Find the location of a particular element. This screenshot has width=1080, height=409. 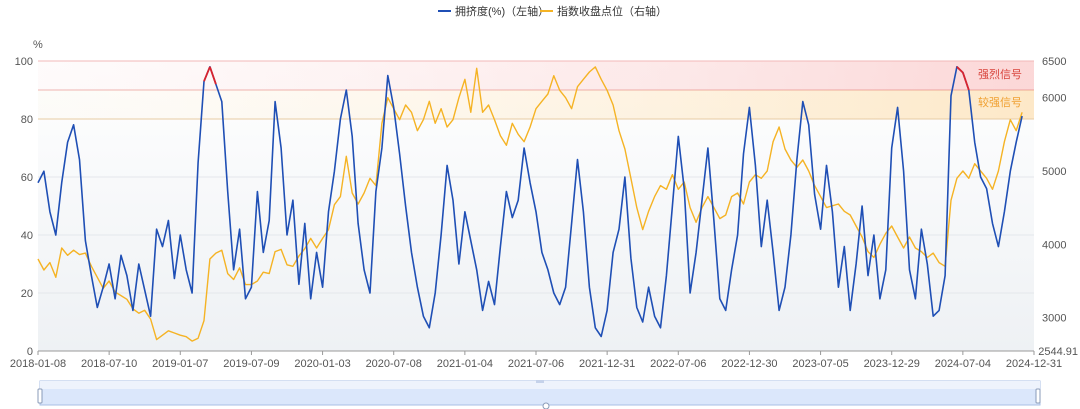

y-right-tick-label: 6000 is located at coordinates (1054, 99).